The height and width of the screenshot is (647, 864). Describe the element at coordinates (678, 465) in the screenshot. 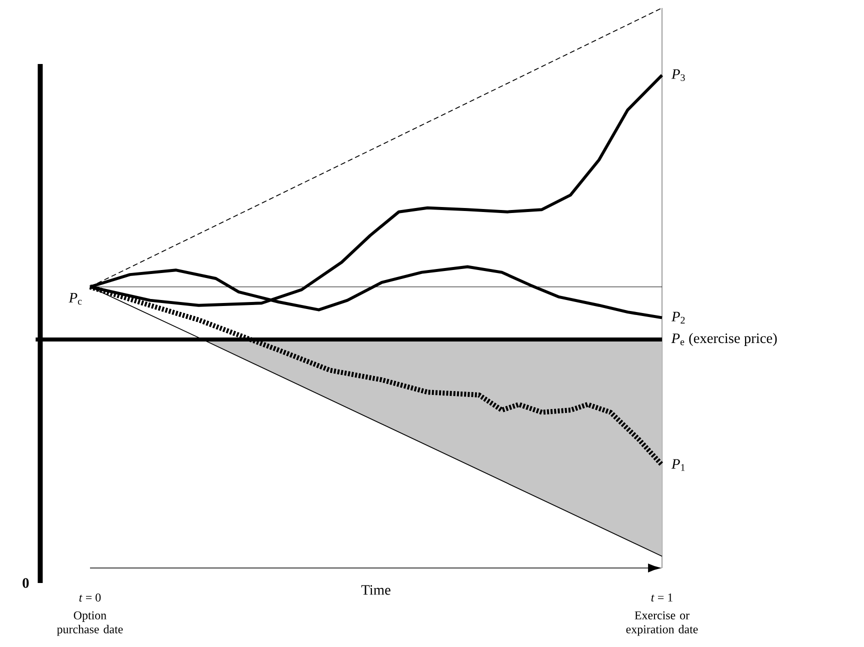

I see `series-label: P$_{1}$` at that location.